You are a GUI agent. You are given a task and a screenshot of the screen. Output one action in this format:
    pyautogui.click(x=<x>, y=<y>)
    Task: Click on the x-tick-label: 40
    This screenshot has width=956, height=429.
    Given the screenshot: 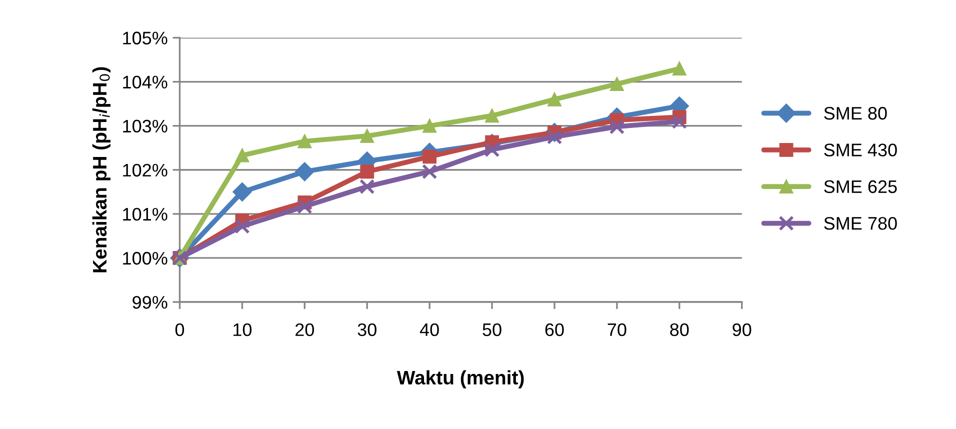 What is the action you would take?
    pyautogui.click(x=429, y=329)
    